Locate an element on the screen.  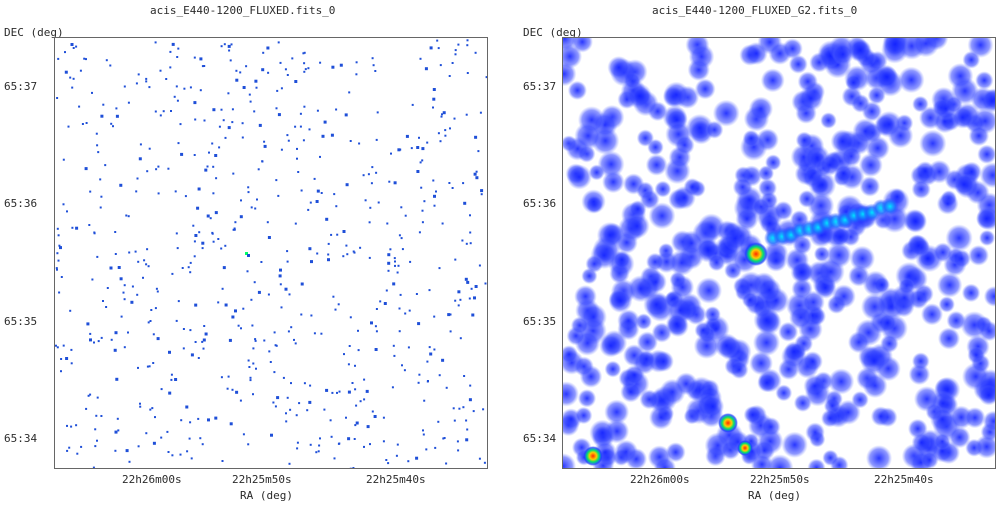
source-pixel is located at coordinates (248, 255).